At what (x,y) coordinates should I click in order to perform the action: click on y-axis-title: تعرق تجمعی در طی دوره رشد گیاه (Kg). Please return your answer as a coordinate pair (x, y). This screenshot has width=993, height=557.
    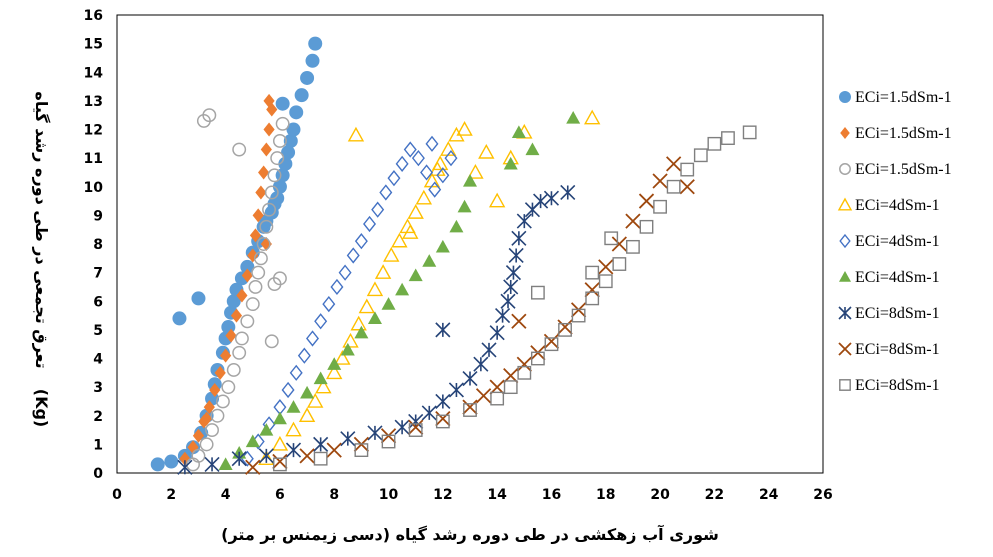
    Looking at the image, I should click on (41, 259).